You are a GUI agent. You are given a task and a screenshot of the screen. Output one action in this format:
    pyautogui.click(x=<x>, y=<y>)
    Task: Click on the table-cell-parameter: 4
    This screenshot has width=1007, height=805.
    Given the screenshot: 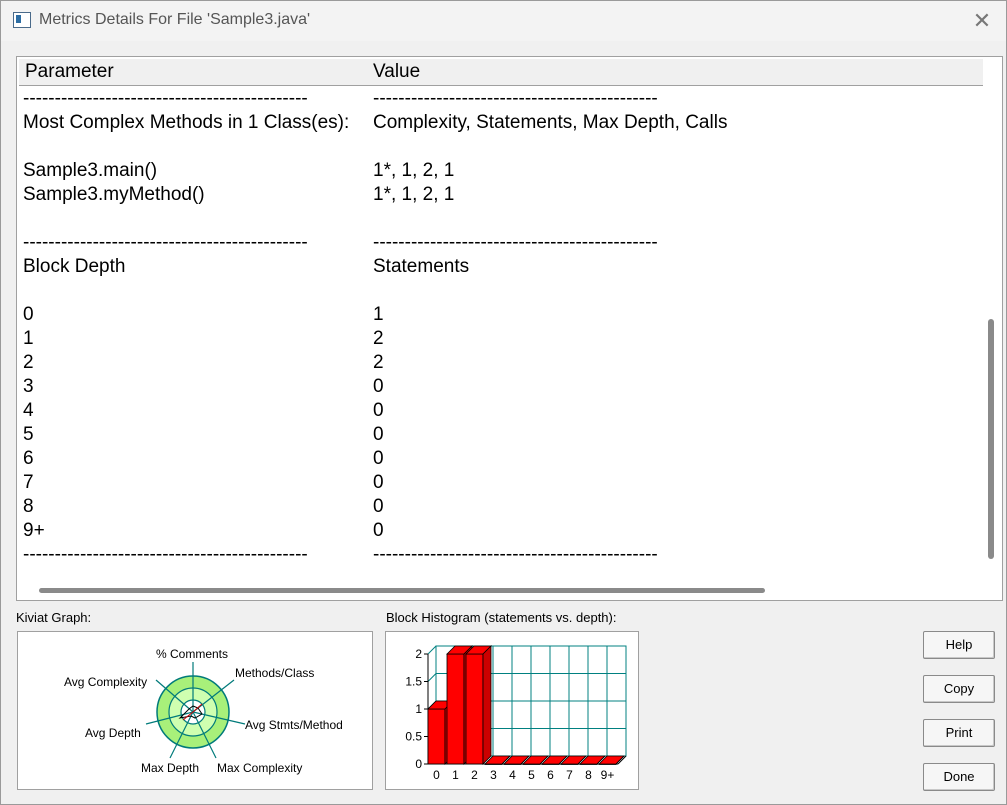 What is the action you would take?
    pyautogui.click(x=28, y=410)
    